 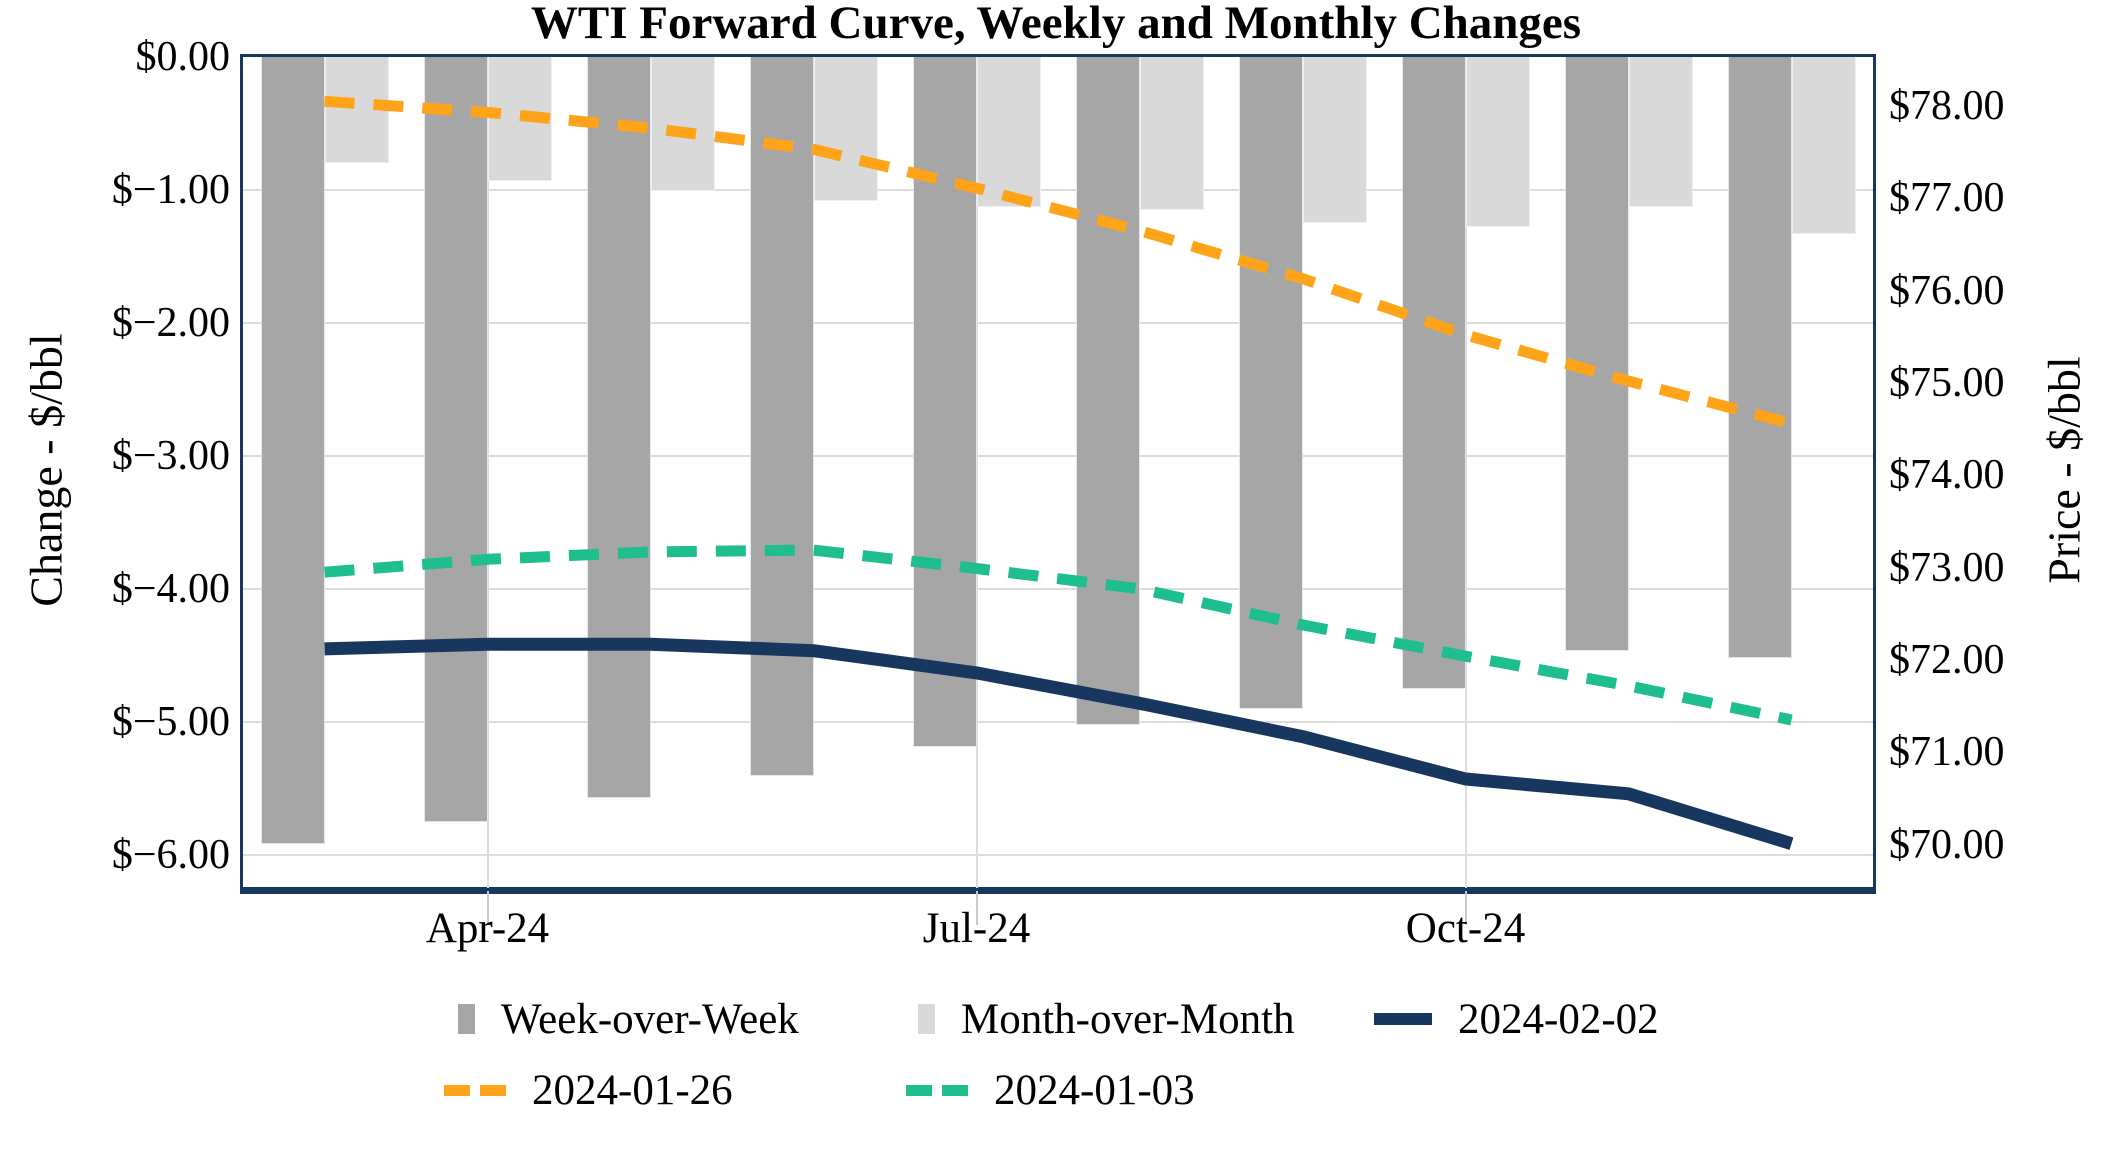 I want to click on legend-label: 2024-02-02, so click(x=1558, y=1019).